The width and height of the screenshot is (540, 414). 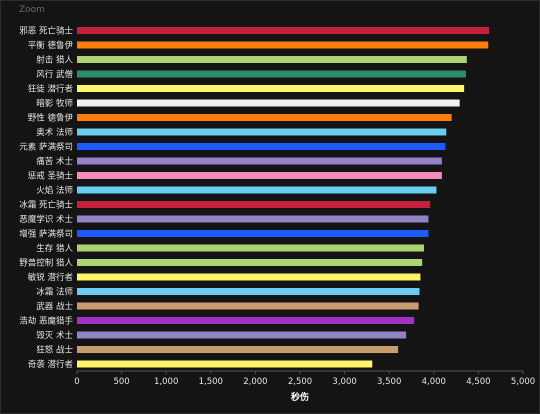 What do you see at coordinates (523, 382) in the screenshot?
I see `x-tick-label: 5,000` at bounding box center [523, 382].